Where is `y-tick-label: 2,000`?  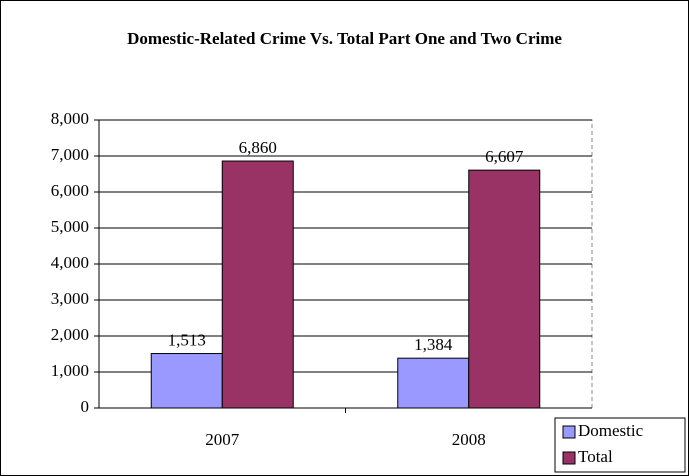
y-tick-label: 2,000 is located at coordinates (70, 334).